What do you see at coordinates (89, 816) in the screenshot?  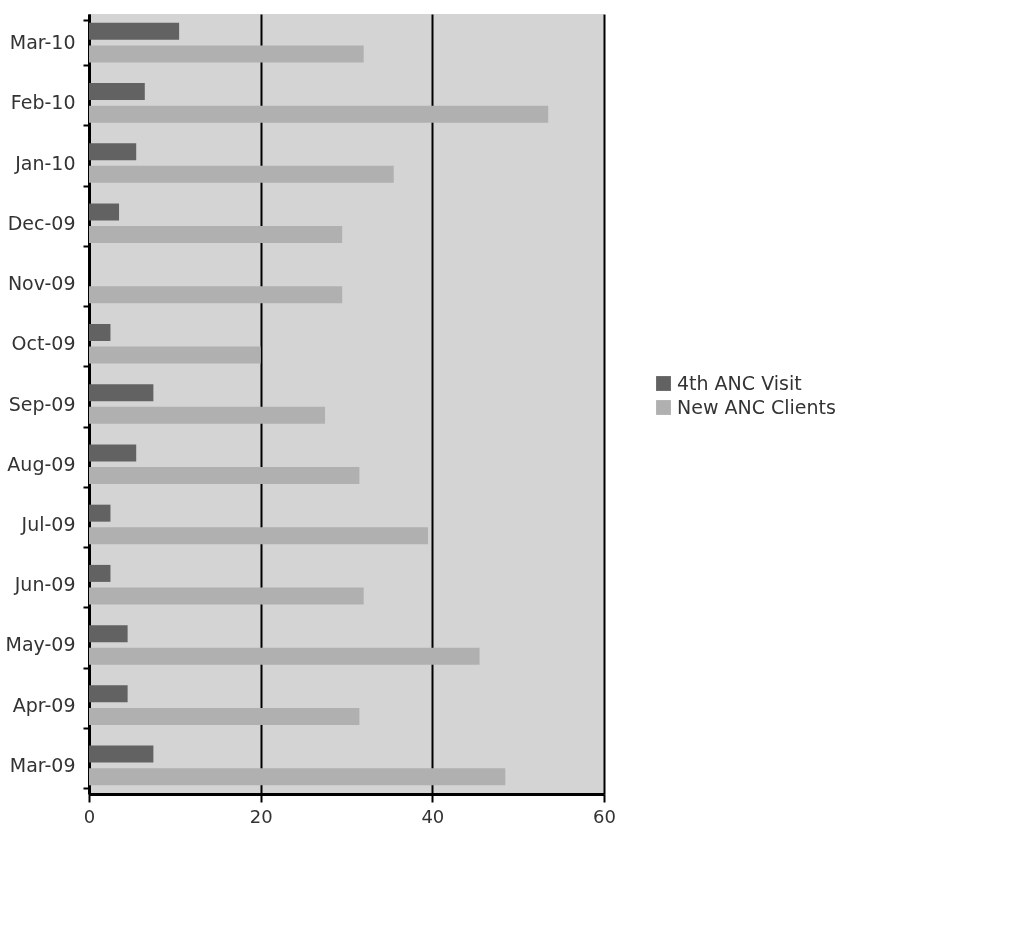 I see `x-tick-label: 0` at bounding box center [89, 816].